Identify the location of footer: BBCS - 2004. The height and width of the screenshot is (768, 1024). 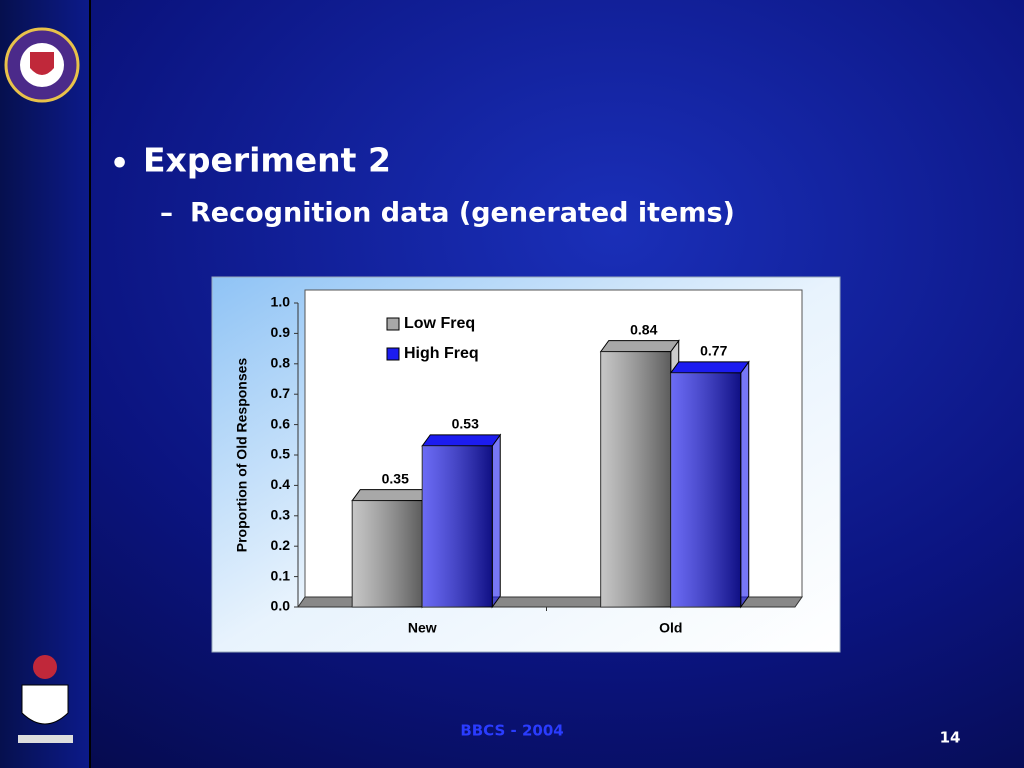
(511, 731).